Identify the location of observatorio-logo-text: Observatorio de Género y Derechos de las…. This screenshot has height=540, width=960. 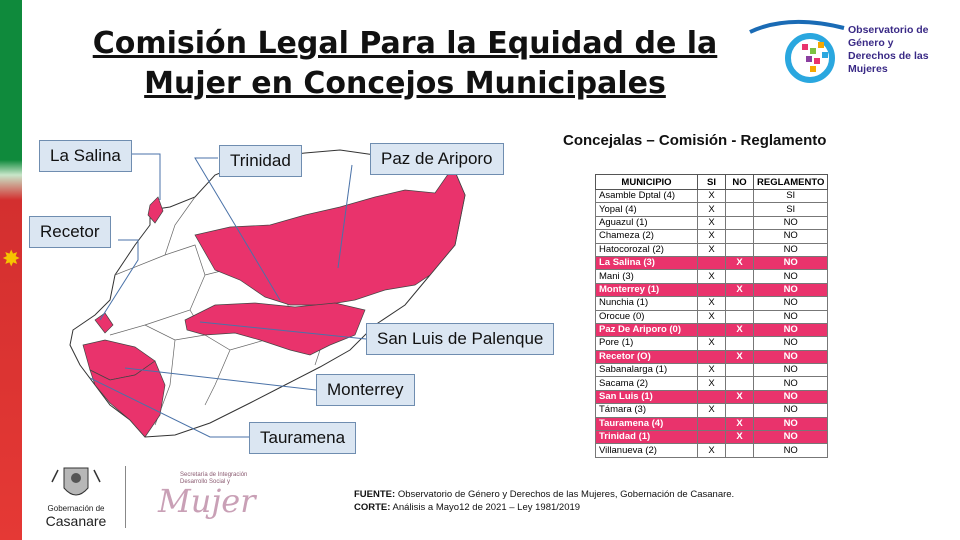
(888, 49).